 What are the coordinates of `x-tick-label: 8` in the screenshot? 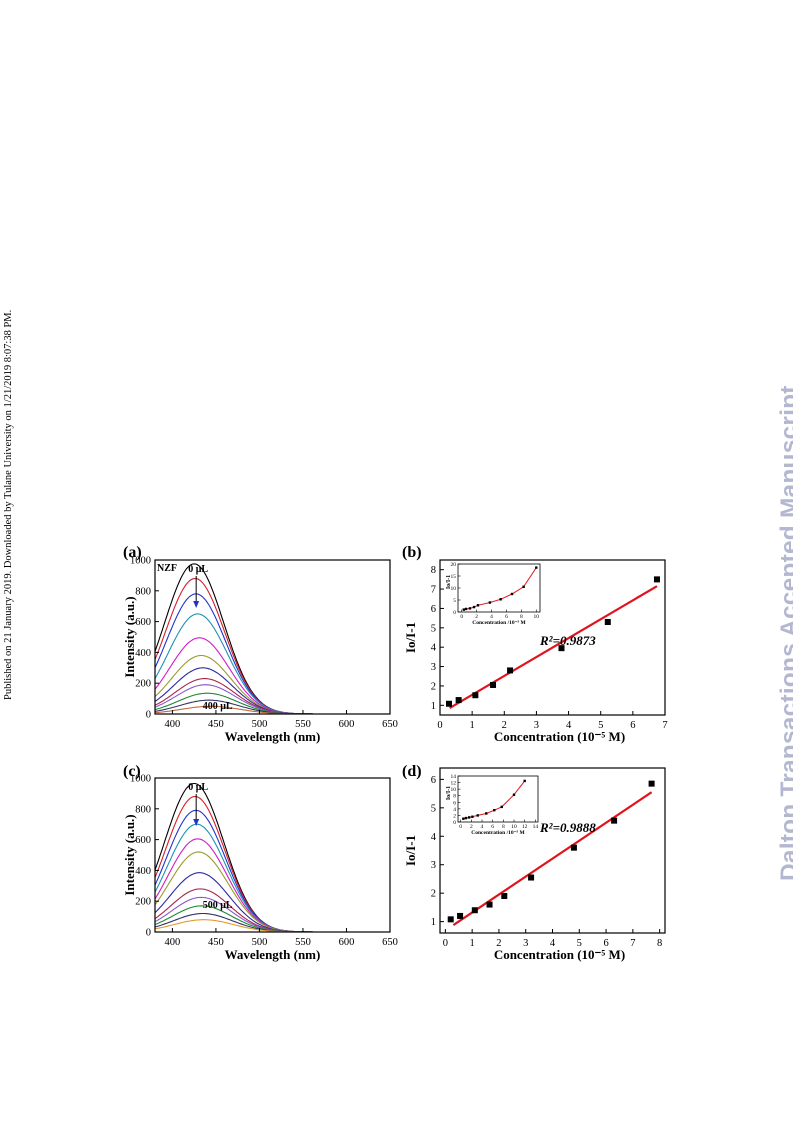 It's located at (659, 943).